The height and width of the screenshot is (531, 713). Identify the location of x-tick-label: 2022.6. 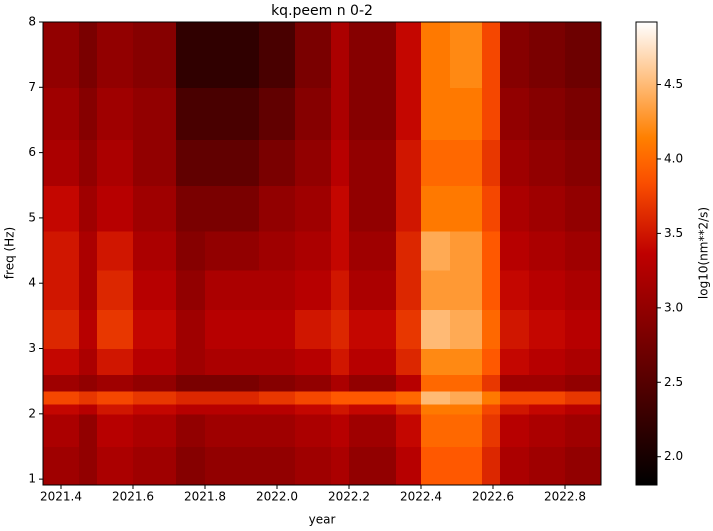
(493, 497).